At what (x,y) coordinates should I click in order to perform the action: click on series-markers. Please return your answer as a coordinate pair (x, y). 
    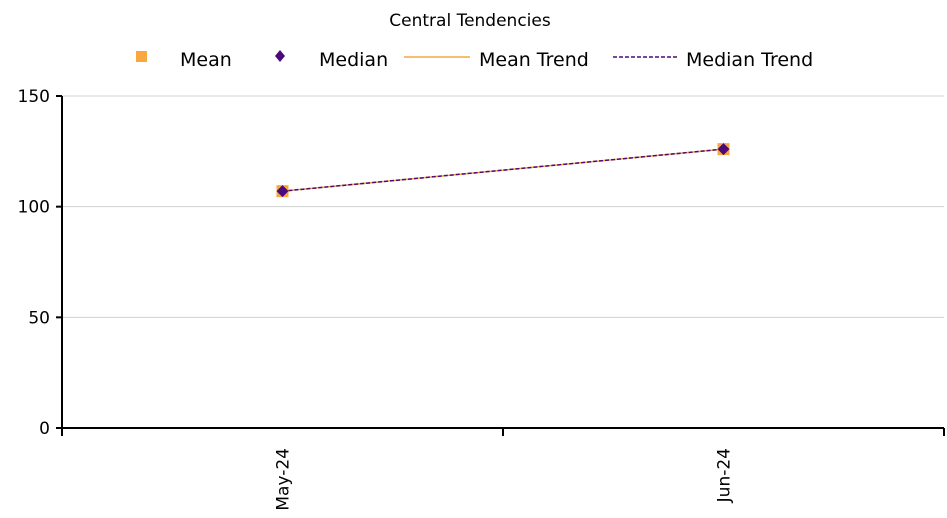
    Looking at the image, I should click on (503, 170).